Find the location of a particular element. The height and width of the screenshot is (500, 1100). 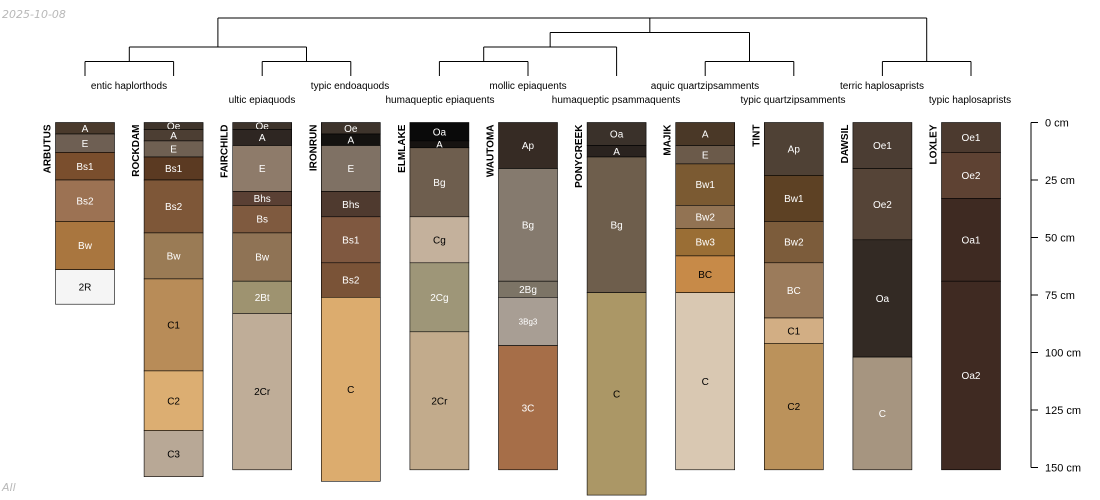

horizon-label-loxley-1: Oe2 is located at coordinates (971, 176).